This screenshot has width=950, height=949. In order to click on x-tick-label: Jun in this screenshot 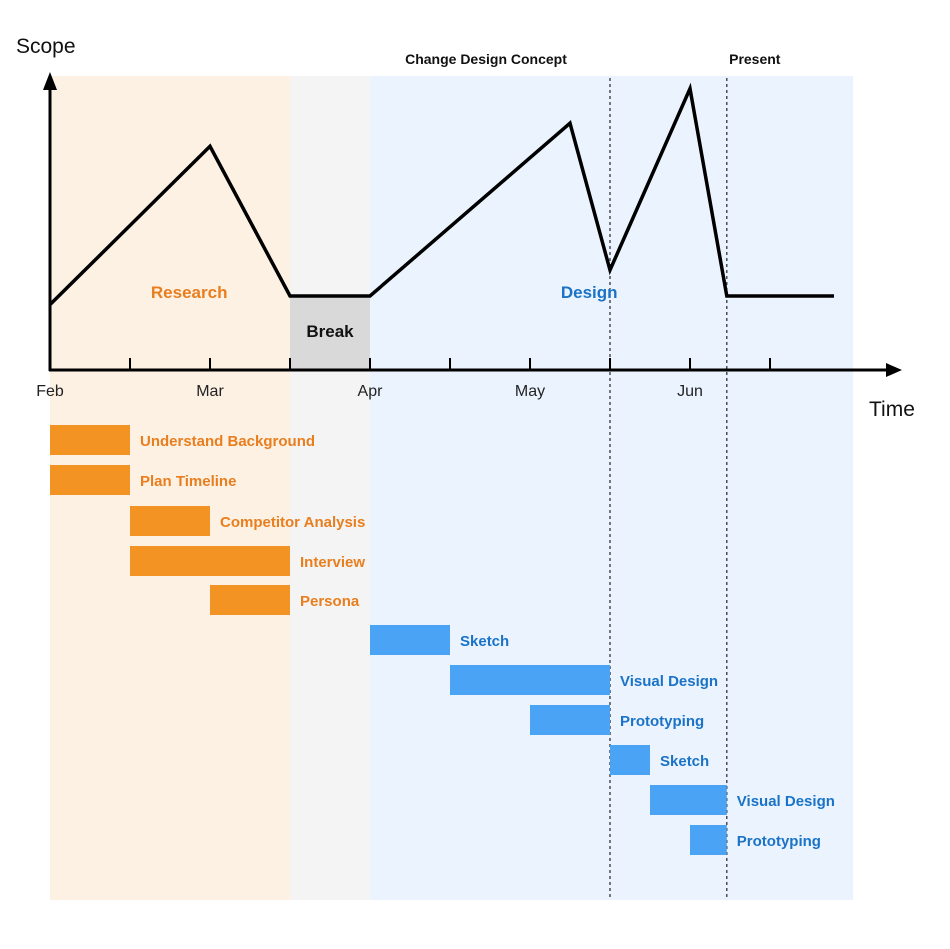, I will do `click(690, 391)`.